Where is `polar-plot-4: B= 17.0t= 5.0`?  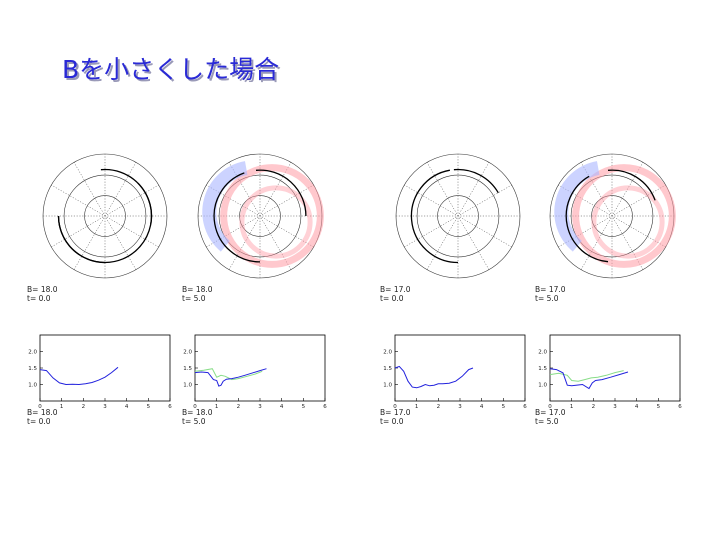 polar-plot-4: B= 17.0t= 5.0 is located at coordinates (605, 228).